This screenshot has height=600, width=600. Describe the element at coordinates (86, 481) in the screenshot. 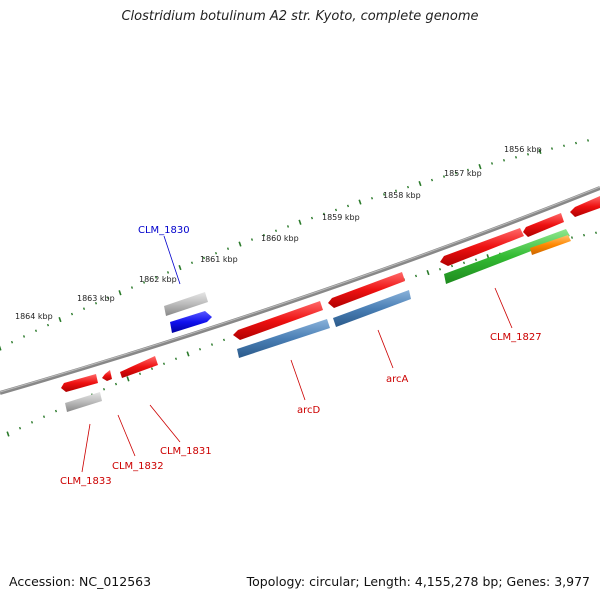

I see `gene-label-clm-1833: CLM_1833` at that location.